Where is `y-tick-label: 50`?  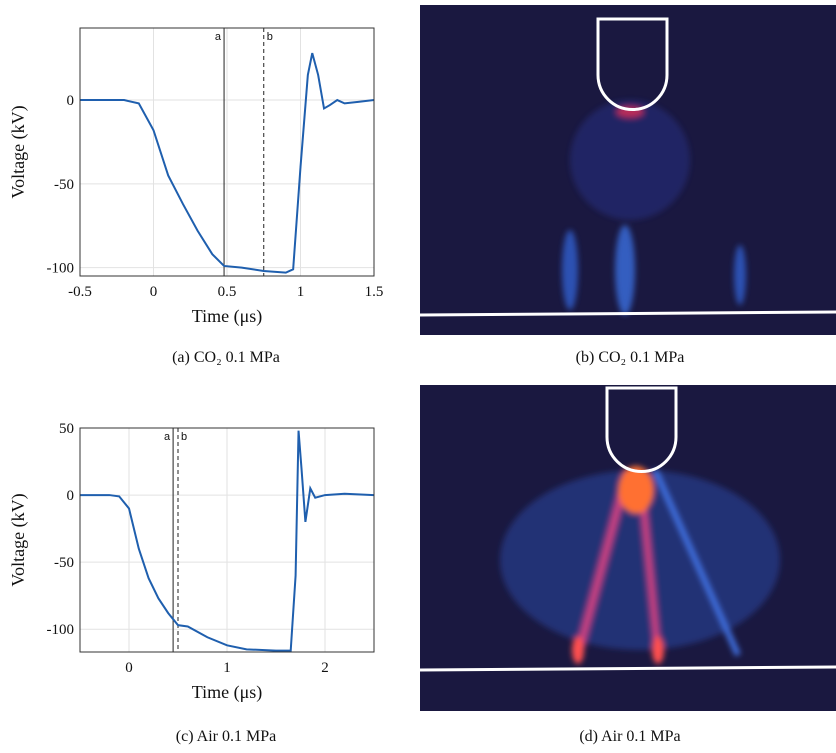 y-tick-label: 50 is located at coordinates (66, 429).